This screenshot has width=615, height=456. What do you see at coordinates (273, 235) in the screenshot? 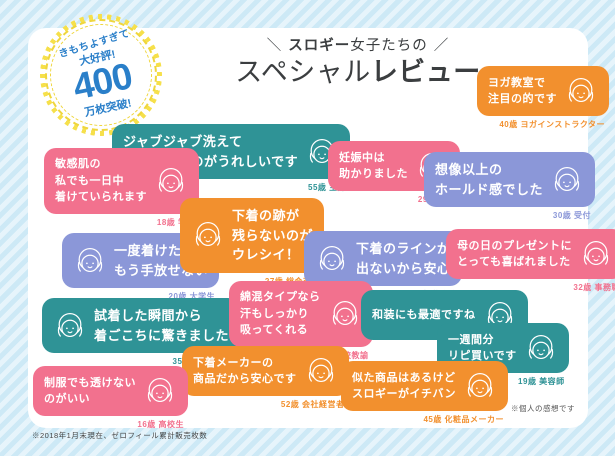
I see `review-text: 下着の跡が 残らないのが ウレシイ！` at bounding box center [273, 235].